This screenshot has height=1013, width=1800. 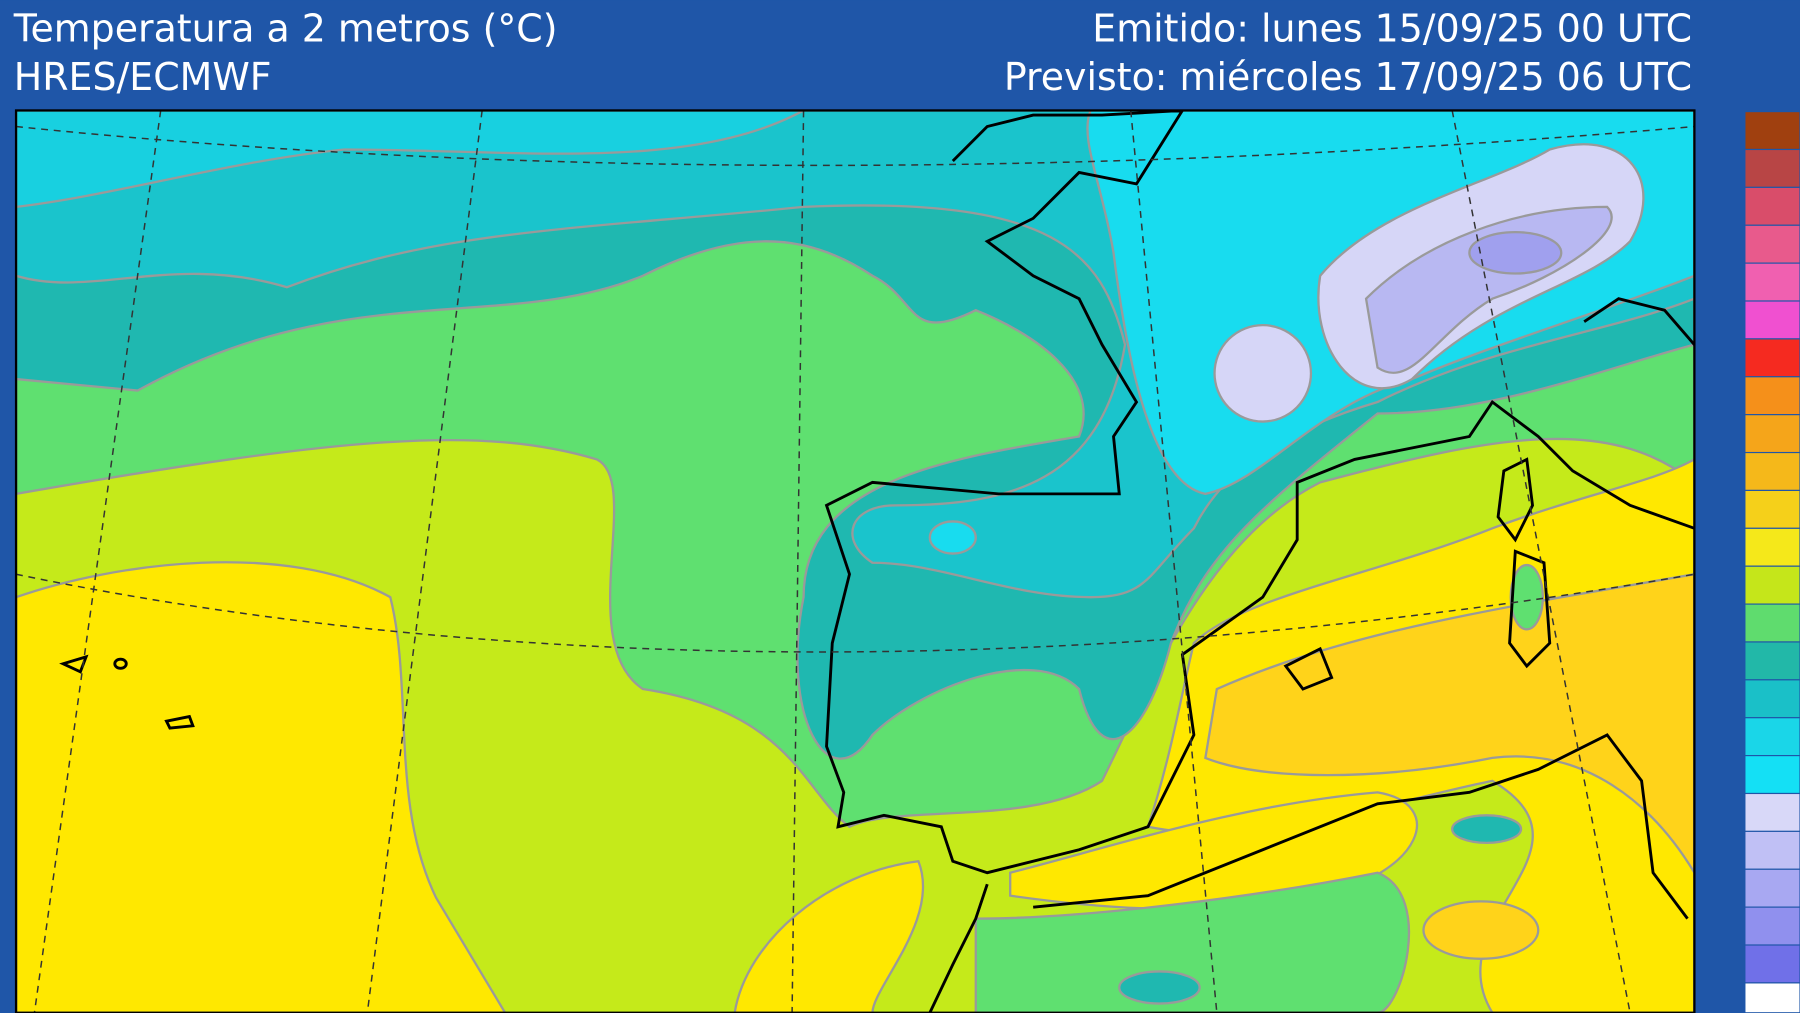 I want to click on model-name: HRES/ECMWF, so click(x=143, y=77).